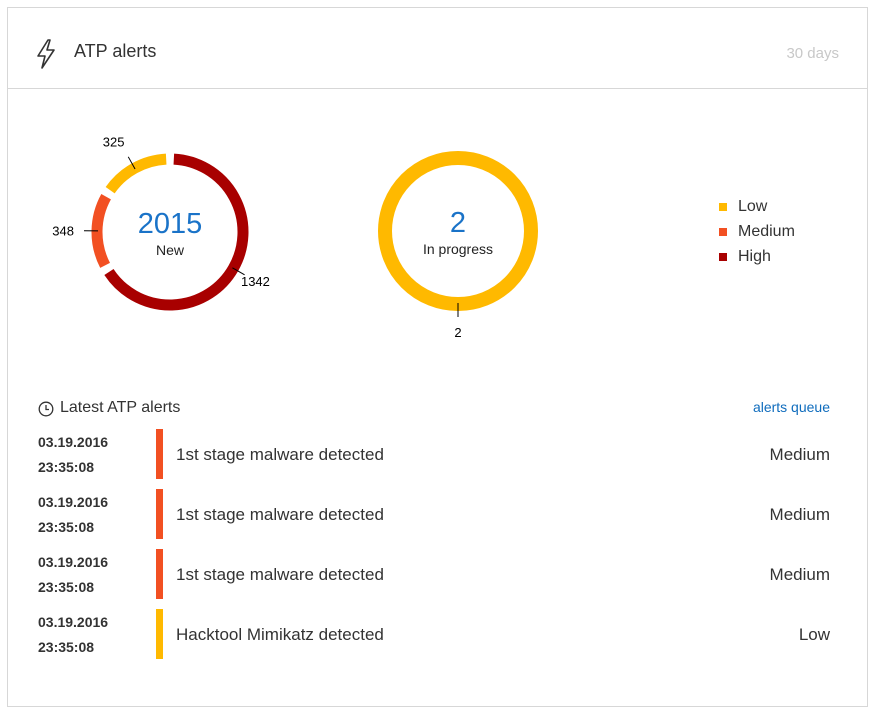 Image resolution: width=876 pixels, height=715 pixels. I want to click on donut-chart-1: 1342 348 325 2015 New, so click(161, 222).